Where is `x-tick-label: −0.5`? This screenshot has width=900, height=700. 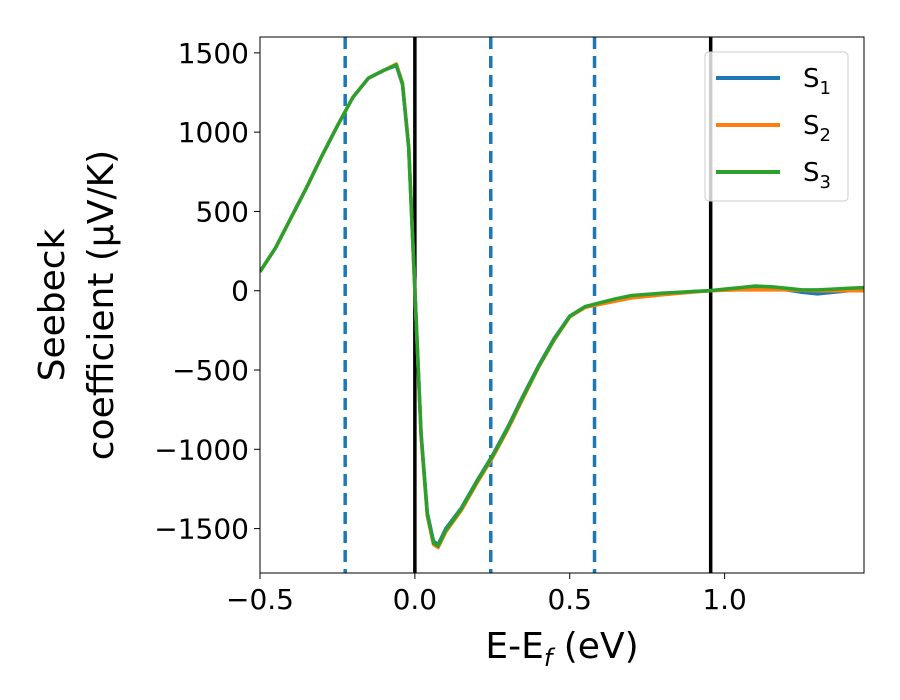 x-tick-label: −0.5 is located at coordinates (260, 599).